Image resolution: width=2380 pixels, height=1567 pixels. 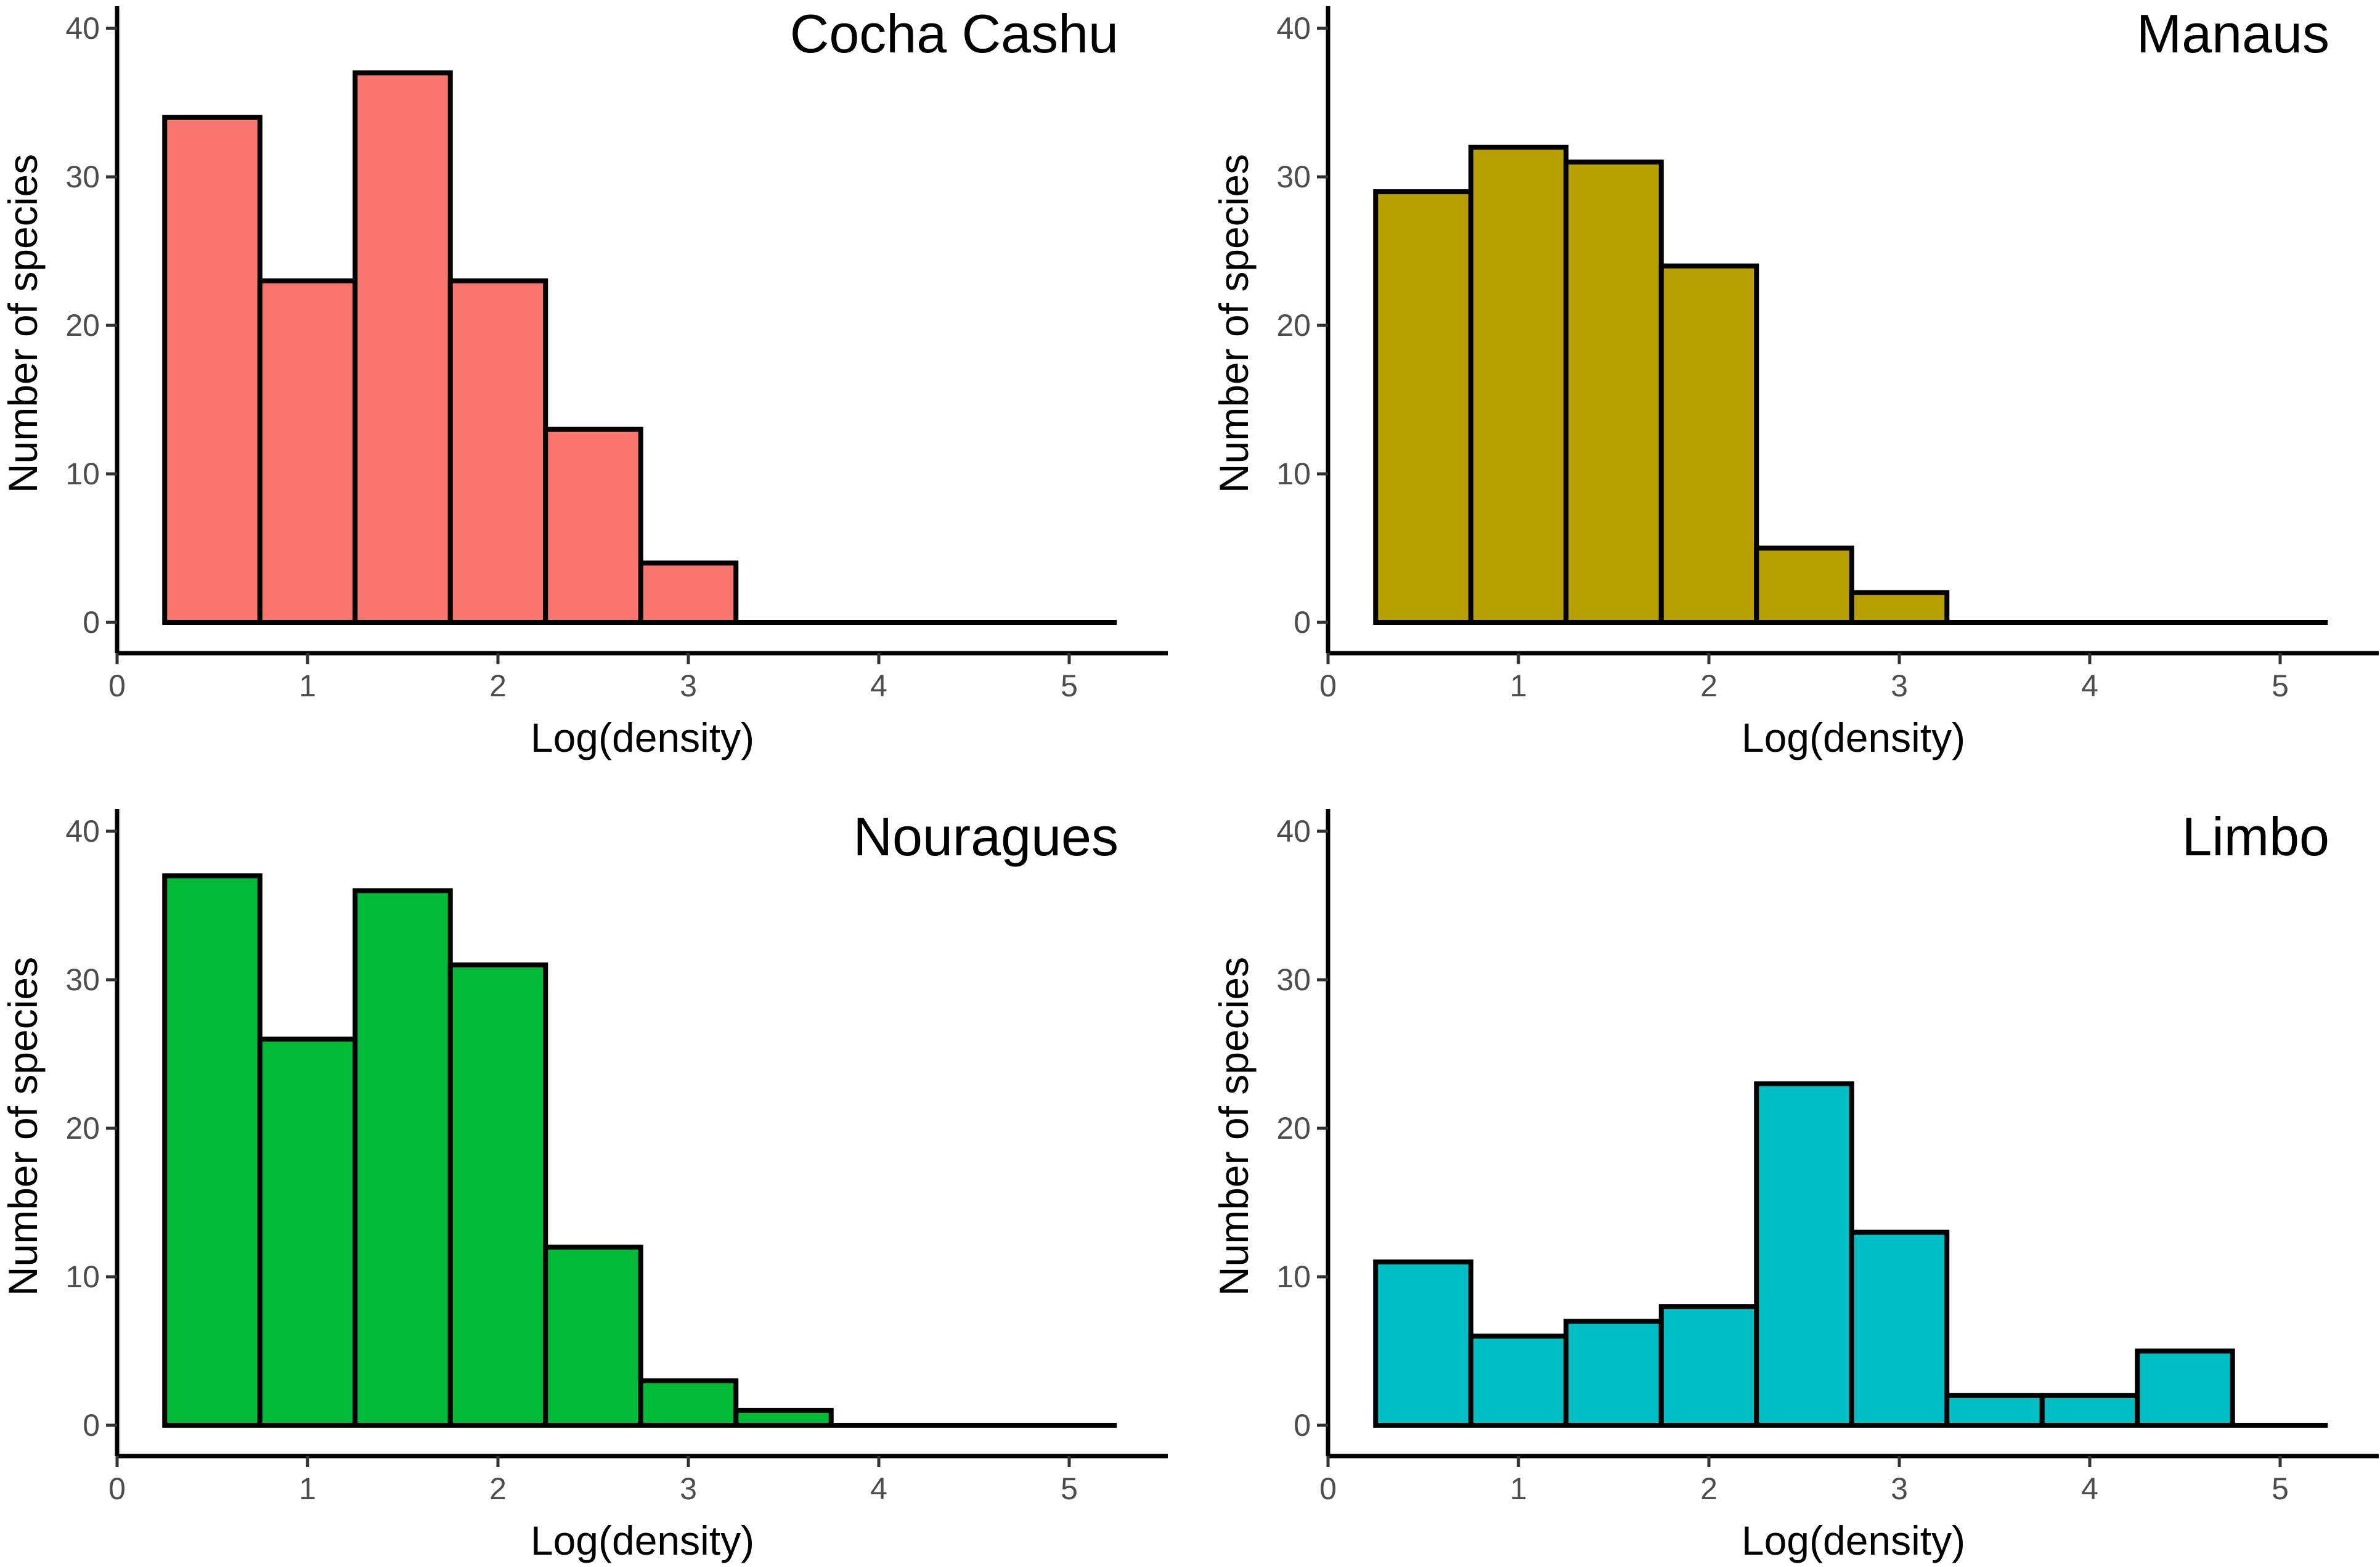 What do you see at coordinates (1853, 737) in the screenshot?
I see `x-axis-title-manaus: Log(density)` at bounding box center [1853, 737].